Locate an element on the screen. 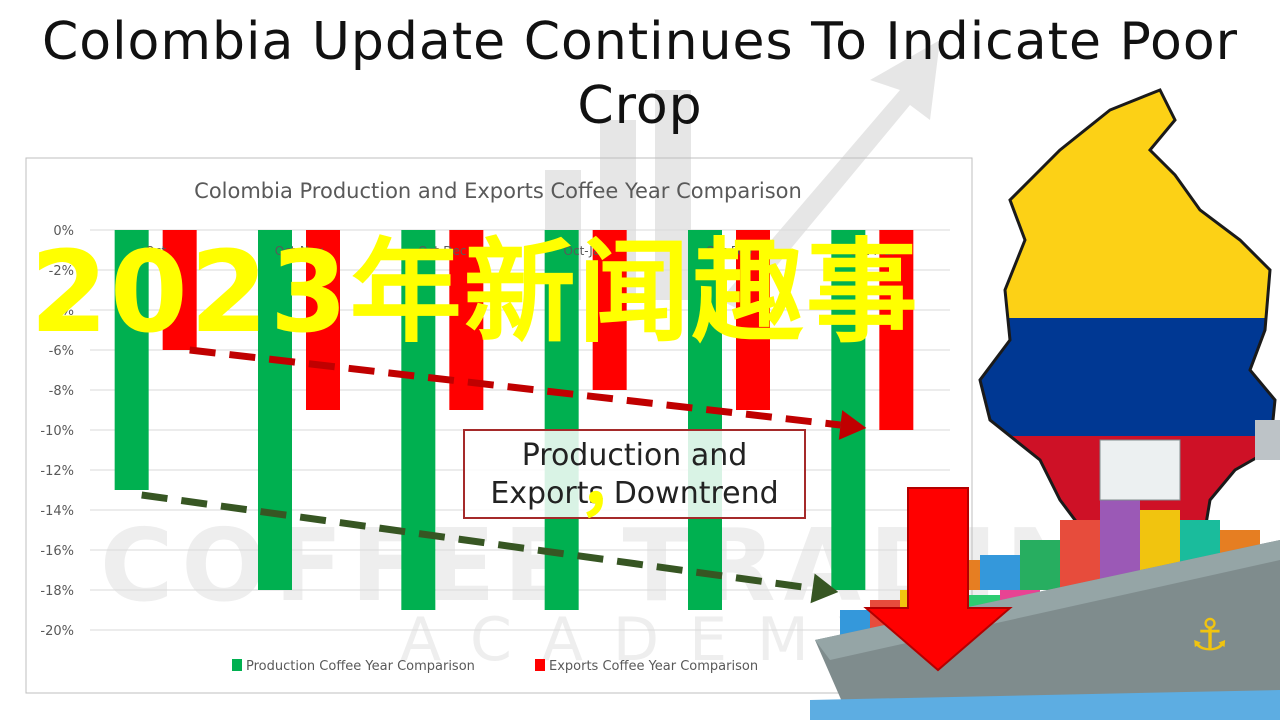  exports-trend-arrow-head is located at coordinates (852, 425).